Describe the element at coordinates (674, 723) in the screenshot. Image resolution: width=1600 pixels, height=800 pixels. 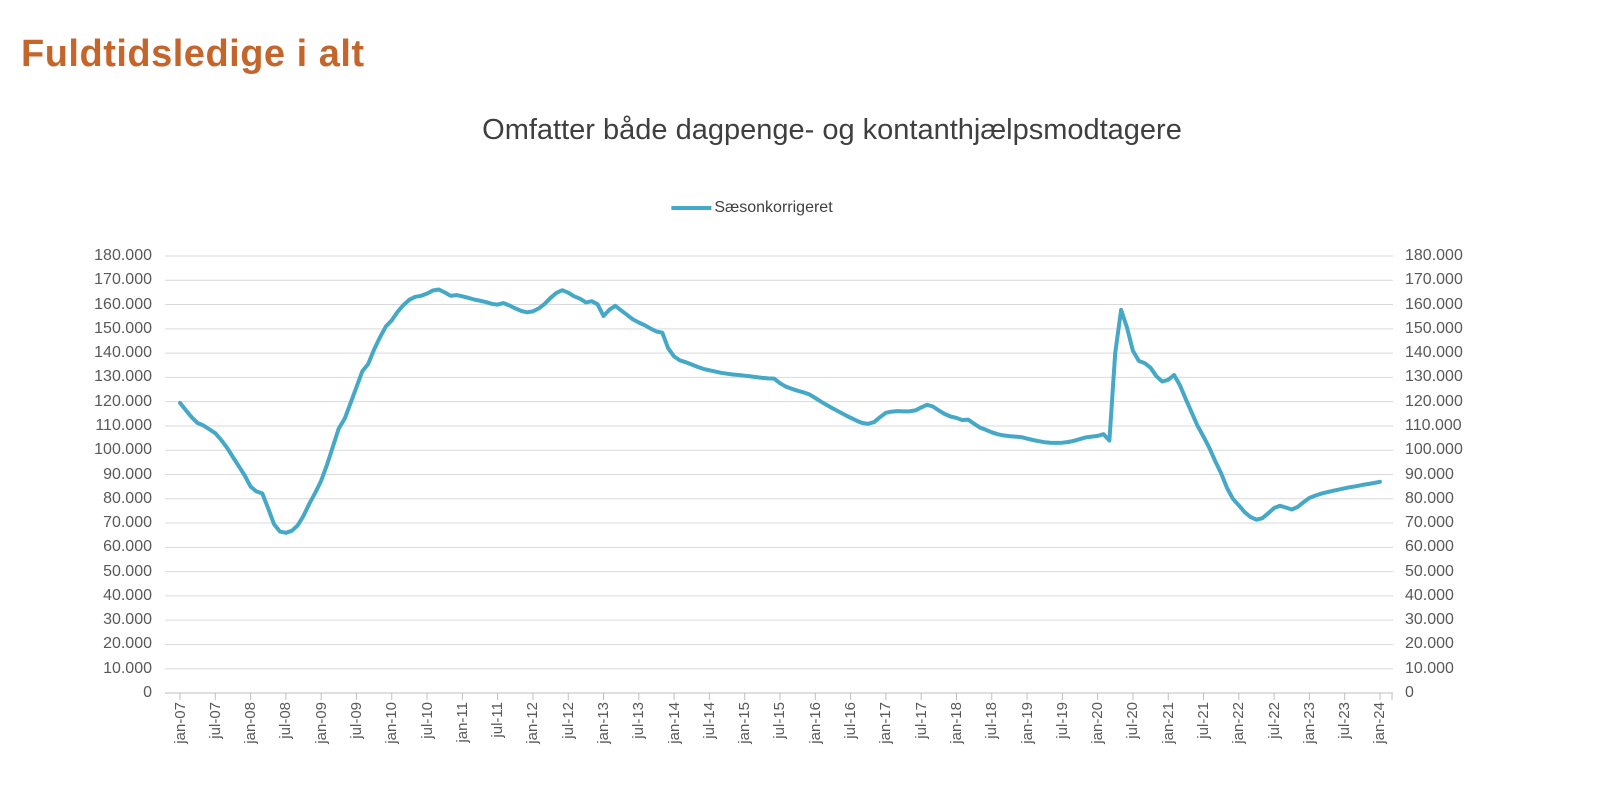
I see `x-axis-label: jan-14` at that location.